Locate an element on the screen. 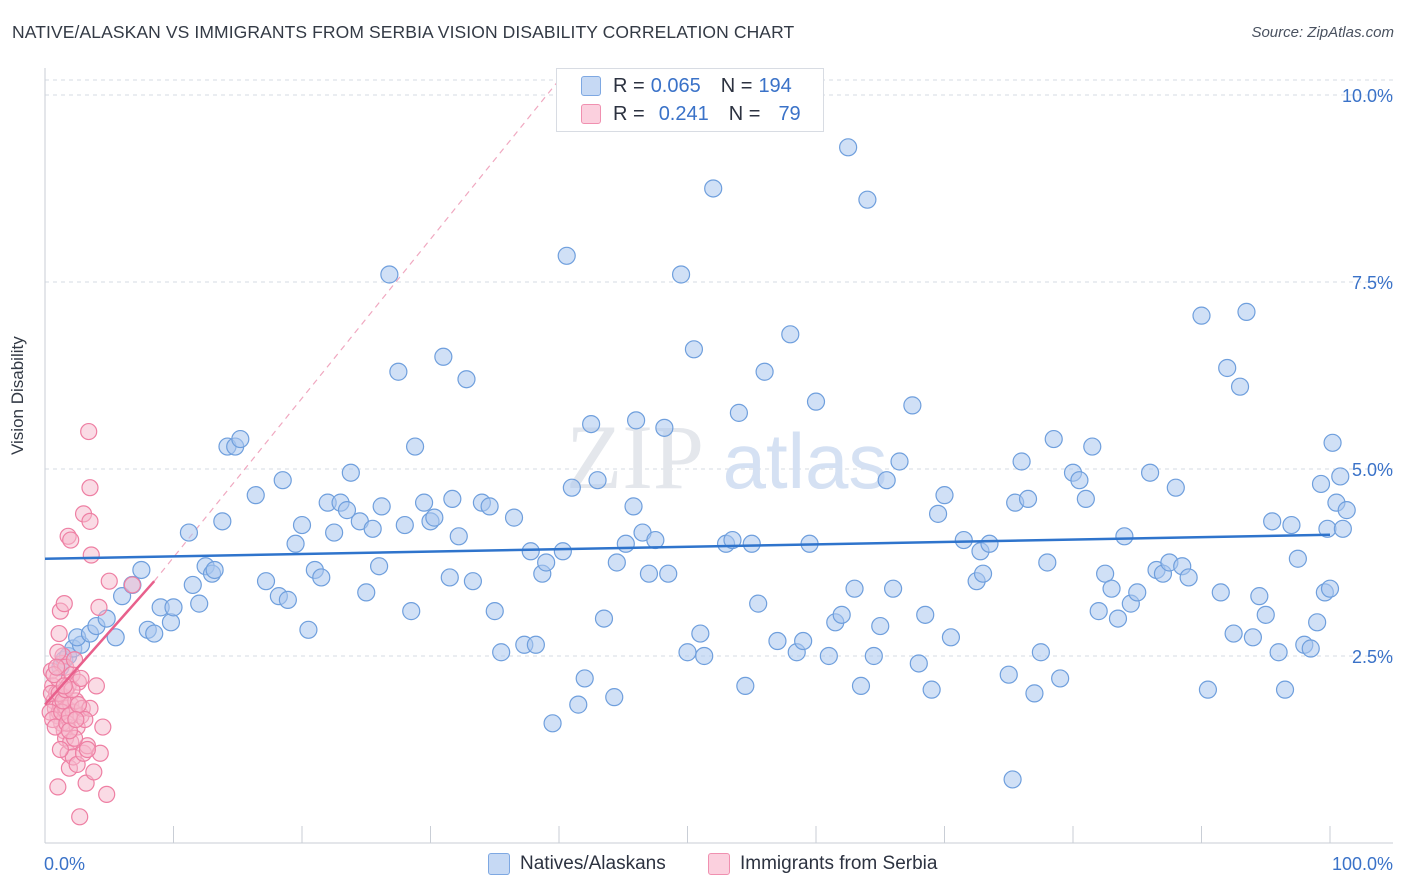 This screenshot has height=892, width=1406. y-tick-label: 10.0% is located at coordinates (1367, 96).